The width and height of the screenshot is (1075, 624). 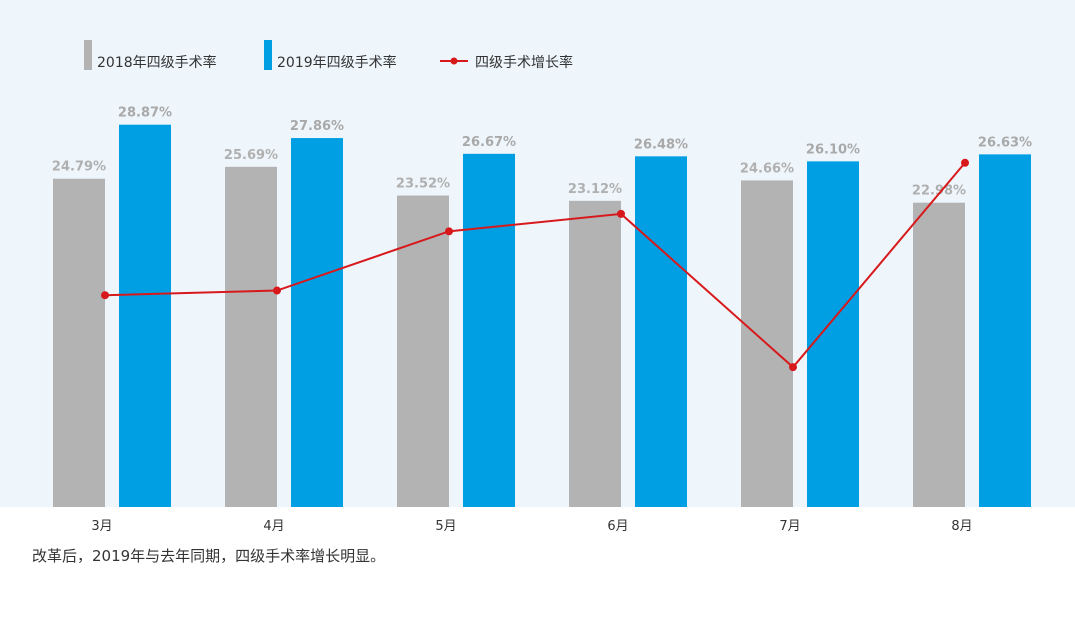 What do you see at coordinates (79, 167) in the screenshot?
I see `data-label-2018-1: 24.79%` at bounding box center [79, 167].